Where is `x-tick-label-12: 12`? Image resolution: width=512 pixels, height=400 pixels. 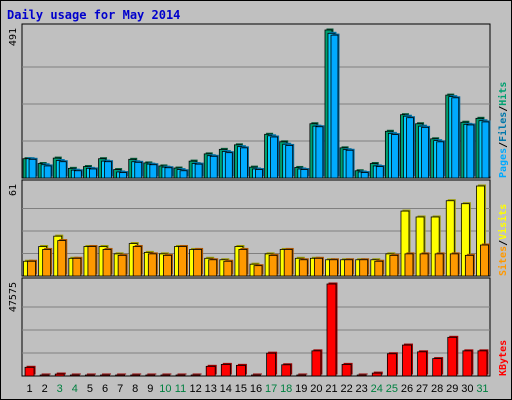 x-tick-label-12: 12 is located at coordinates (195, 389).